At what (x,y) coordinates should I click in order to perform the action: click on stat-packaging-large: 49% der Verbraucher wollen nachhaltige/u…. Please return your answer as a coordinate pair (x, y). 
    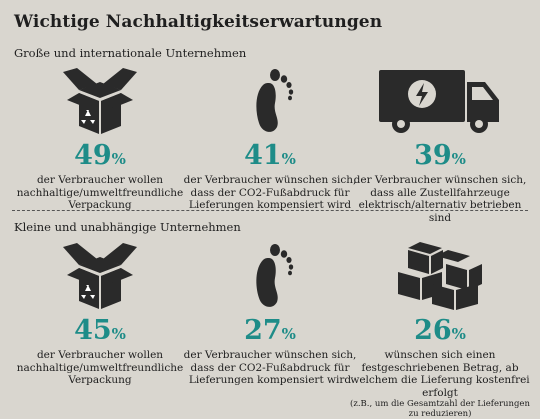
    Looking at the image, I should click on (100, 137).